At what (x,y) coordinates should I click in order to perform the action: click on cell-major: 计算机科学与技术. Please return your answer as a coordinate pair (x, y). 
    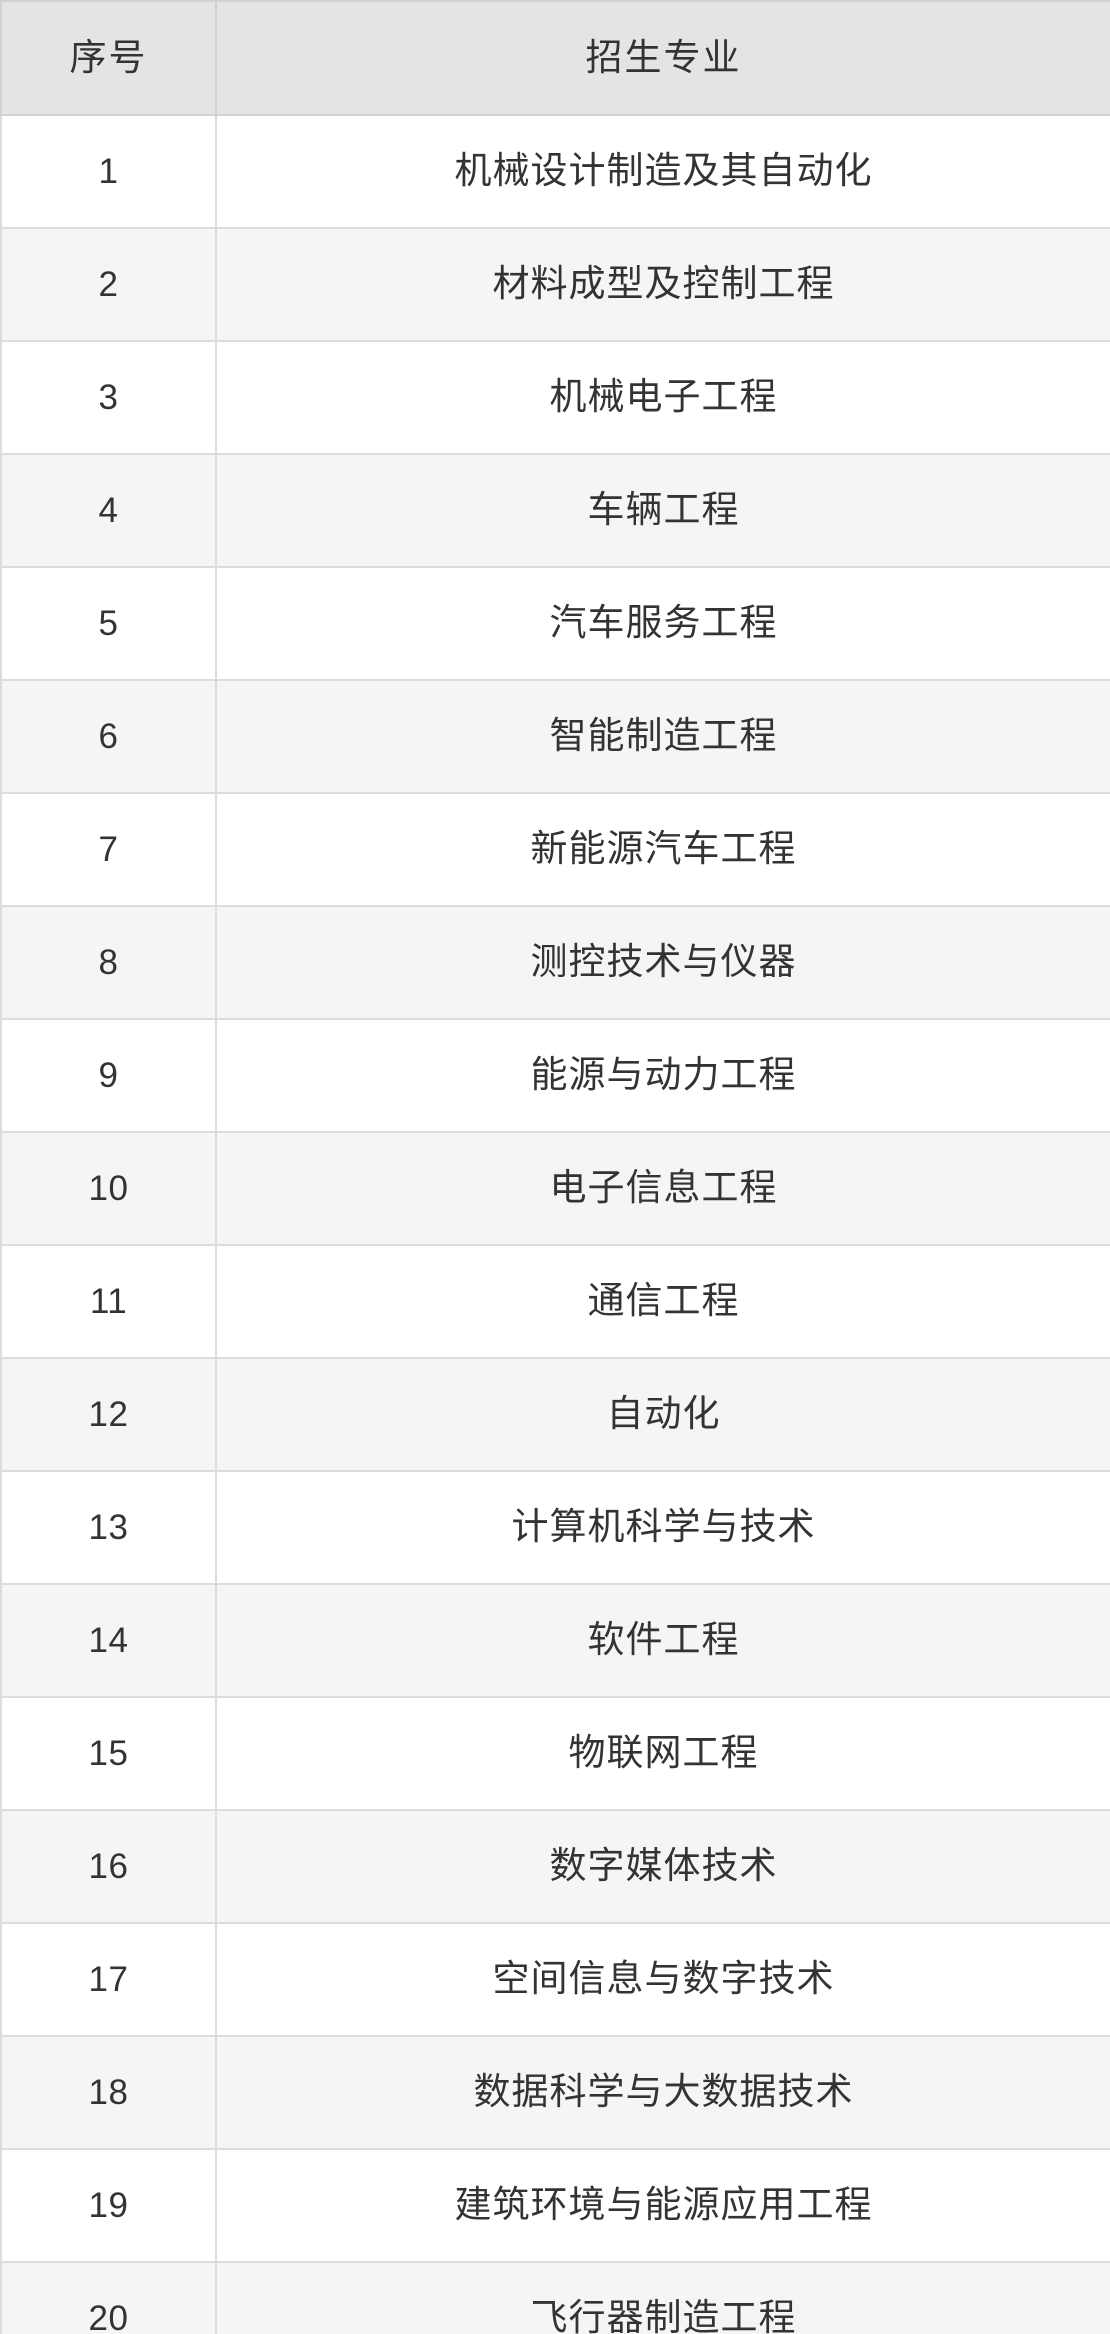
    Looking at the image, I should click on (662, 1527).